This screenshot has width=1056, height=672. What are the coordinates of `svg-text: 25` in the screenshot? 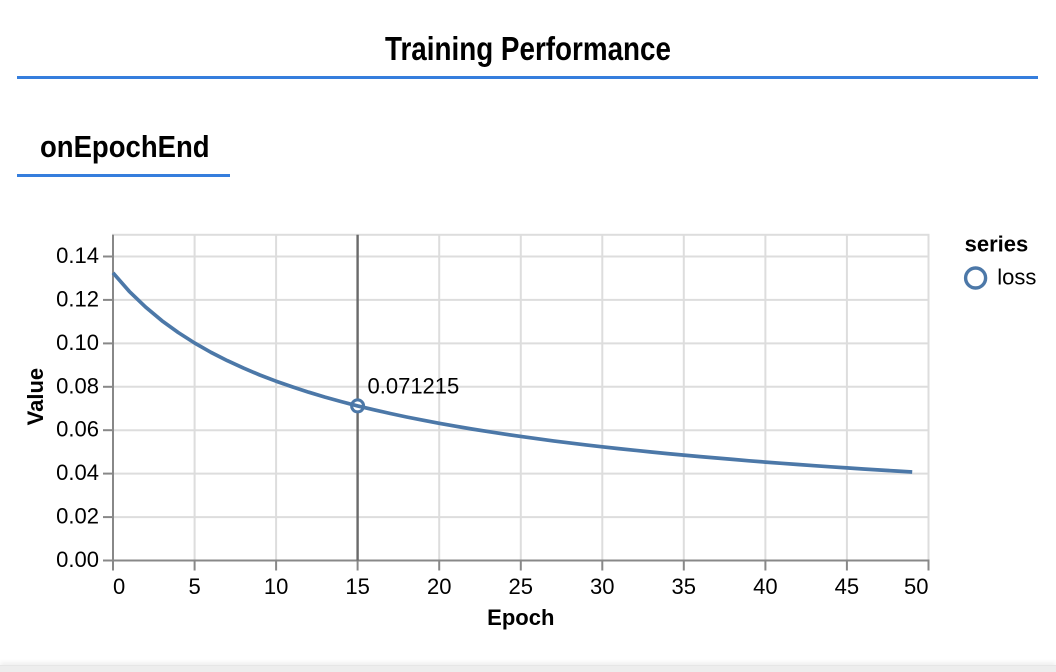 It's located at (521, 586).